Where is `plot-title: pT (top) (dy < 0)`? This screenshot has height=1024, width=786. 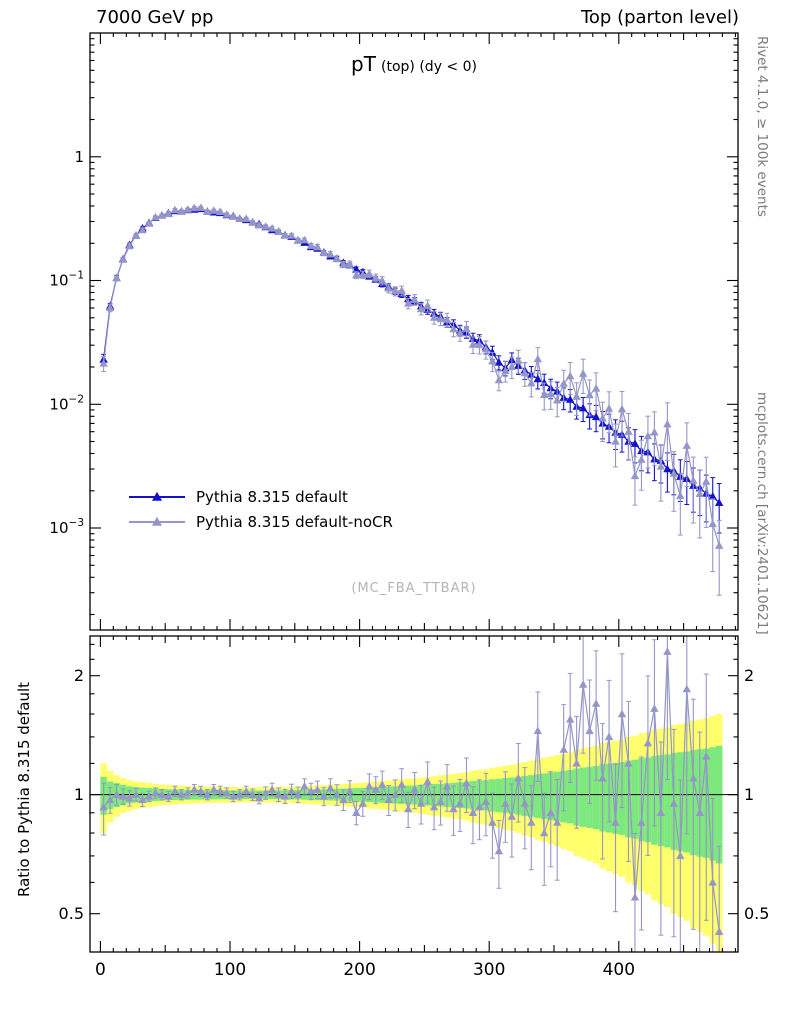 plot-title: pT (top) (dy < 0) is located at coordinates (414, 64).